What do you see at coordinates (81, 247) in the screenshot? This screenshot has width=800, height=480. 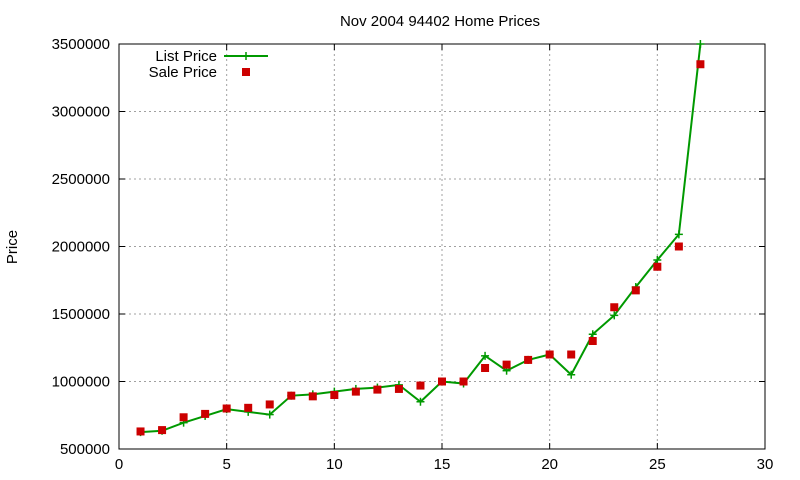 I see `y-tick-label: 2000000` at bounding box center [81, 247].